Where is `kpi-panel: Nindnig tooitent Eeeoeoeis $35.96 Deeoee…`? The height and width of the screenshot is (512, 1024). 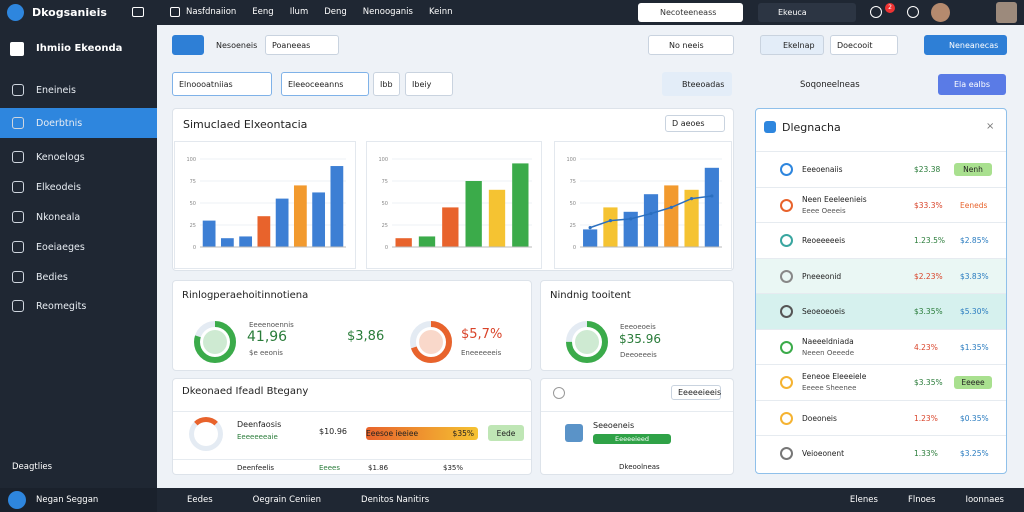
kpi-panel: Nindnig tooitent Eeeoeoeis $35.96 Deeoee… is located at coordinates (637, 325).